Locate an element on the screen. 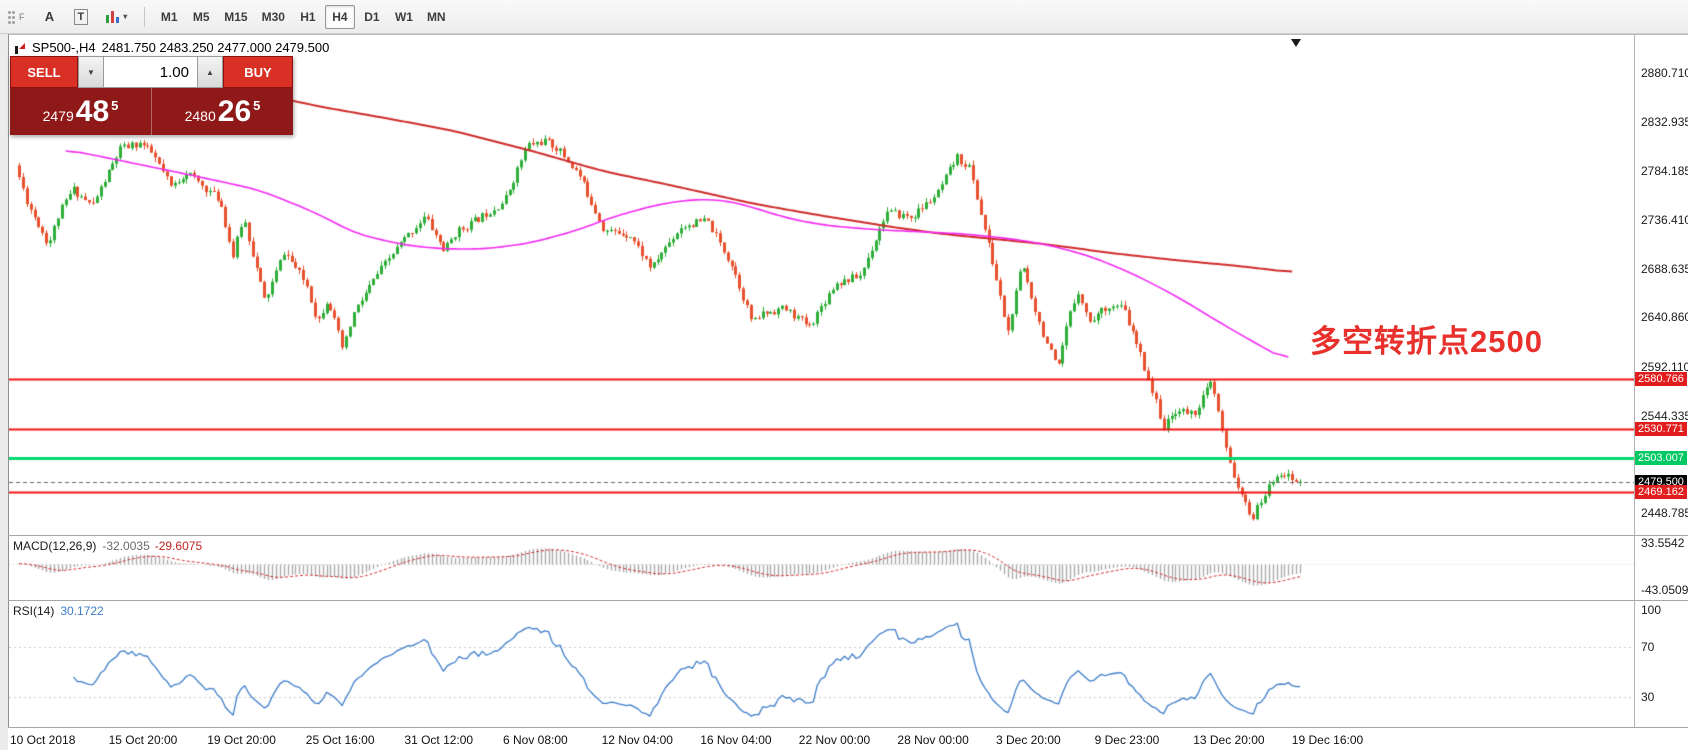 This screenshot has width=1688, height=750. symbol-period-label: SP500-,H4 is located at coordinates (64, 47).